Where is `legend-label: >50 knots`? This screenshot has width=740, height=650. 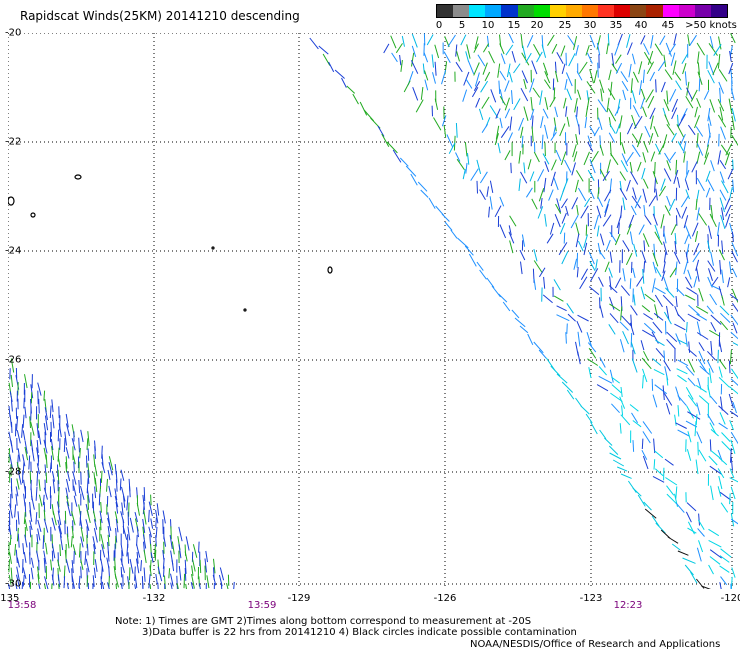
legend-label: >50 knots is located at coordinates (711, 25).